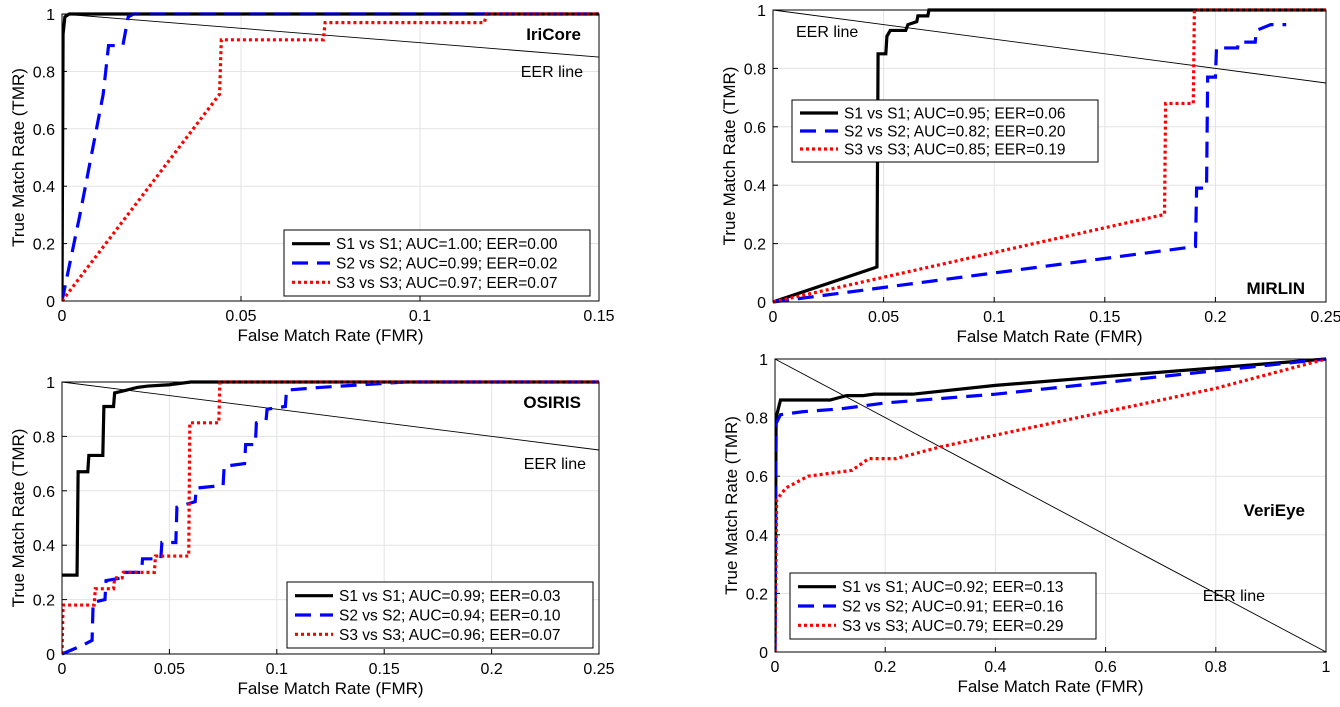 The width and height of the screenshot is (1340, 707). What do you see at coordinates (1275, 288) in the screenshot?
I see `panel-title: MIRLIN` at bounding box center [1275, 288].